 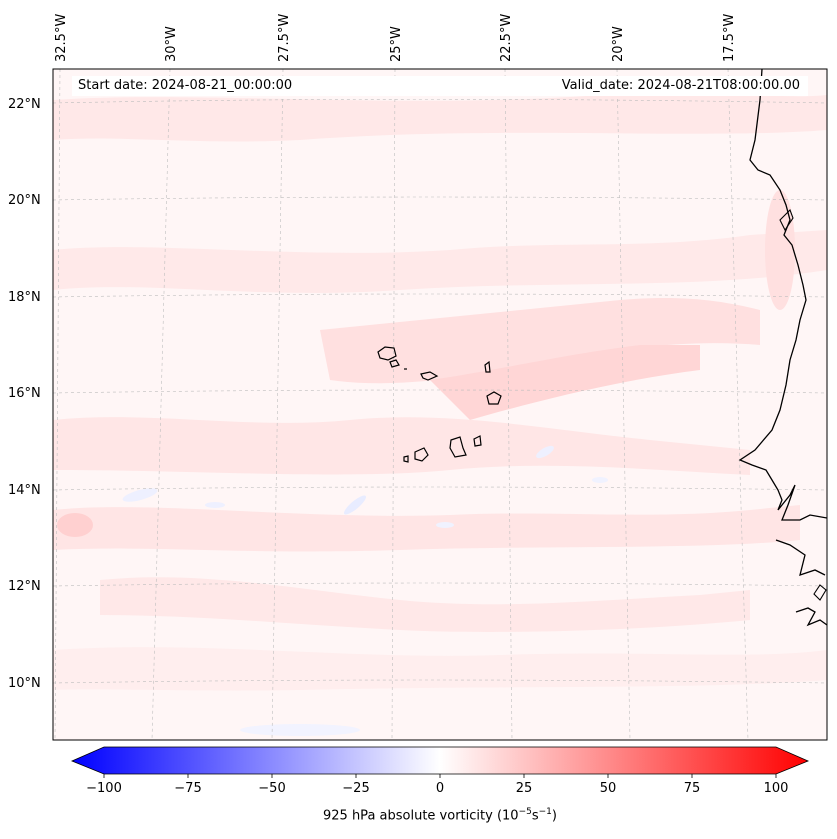 What do you see at coordinates (272, 788) in the screenshot?
I see `cb-tick-minus50: −50` at bounding box center [272, 788].